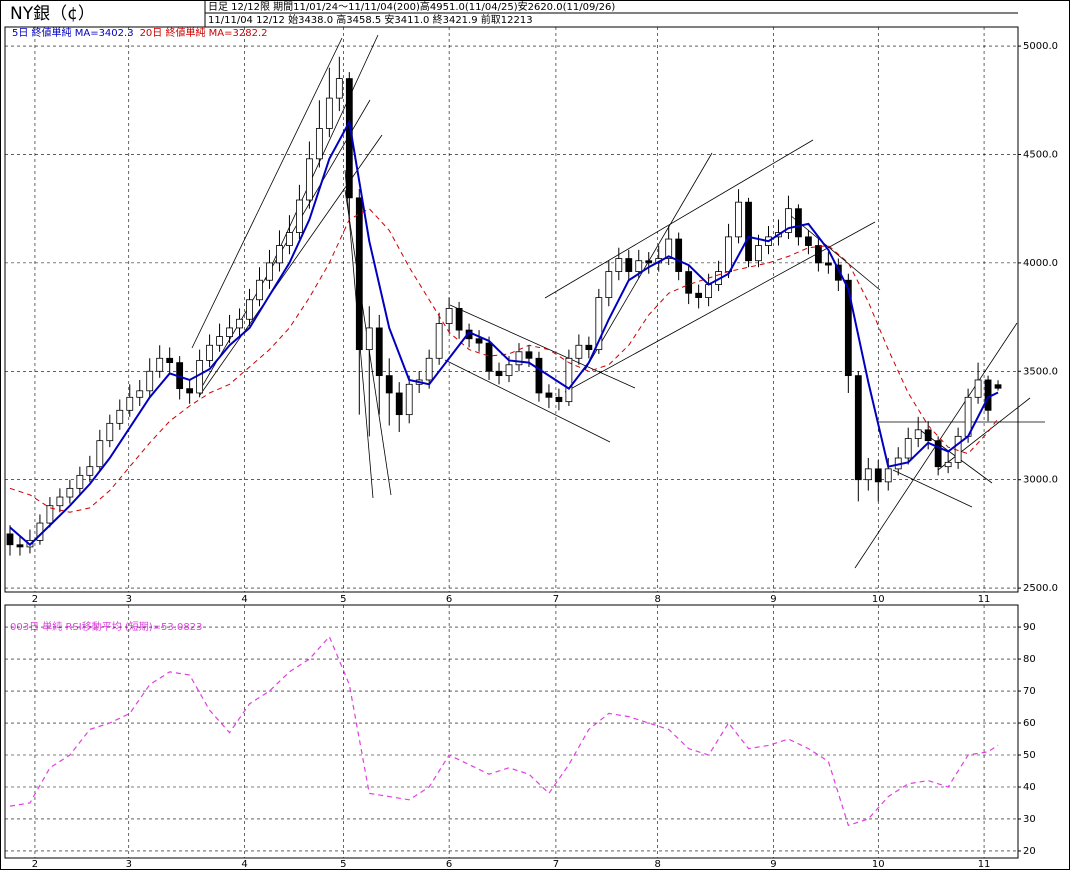 The image size is (1070, 874). What do you see at coordinates (1029, 659) in the screenshot?
I see `y-tick-label: 80` at bounding box center [1029, 659].